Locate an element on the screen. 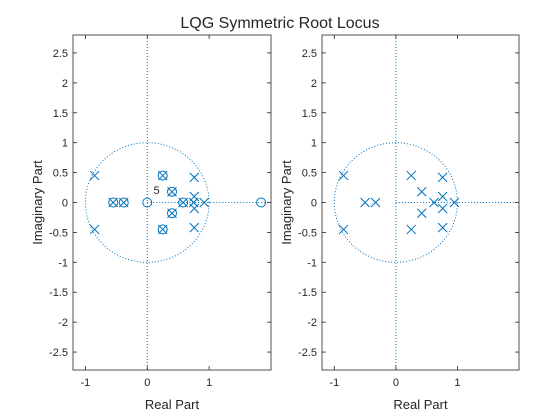 This screenshot has width=560, height=420. multiplicity-label: 5 is located at coordinates (156, 191).